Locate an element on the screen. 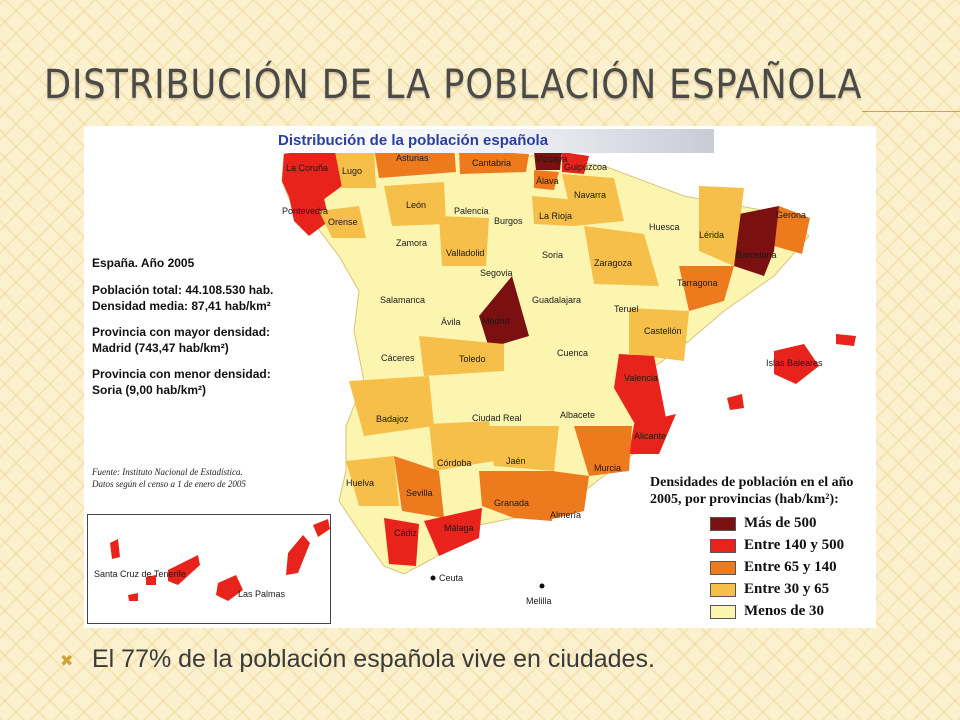  label-palencia: Palencia is located at coordinates (471, 211).